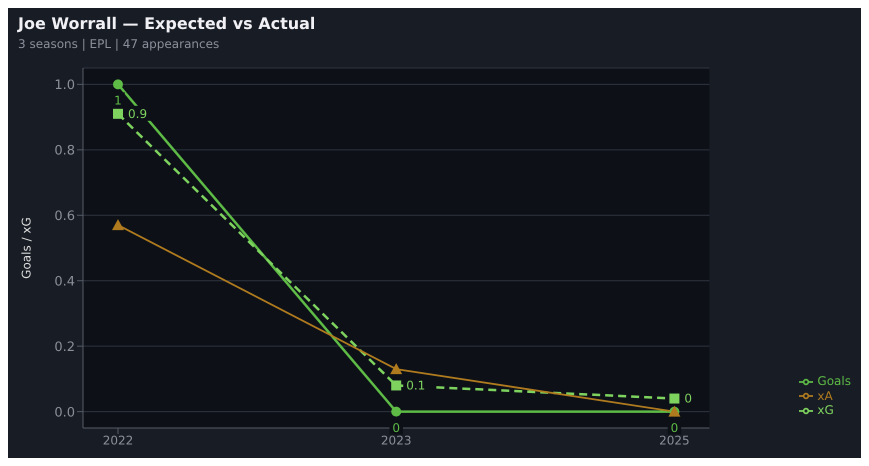 This screenshot has width=869, height=466. What do you see at coordinates (416, 385) in the screenshot?
I see `data-label: 0.1` at bounding box center [416, 385].